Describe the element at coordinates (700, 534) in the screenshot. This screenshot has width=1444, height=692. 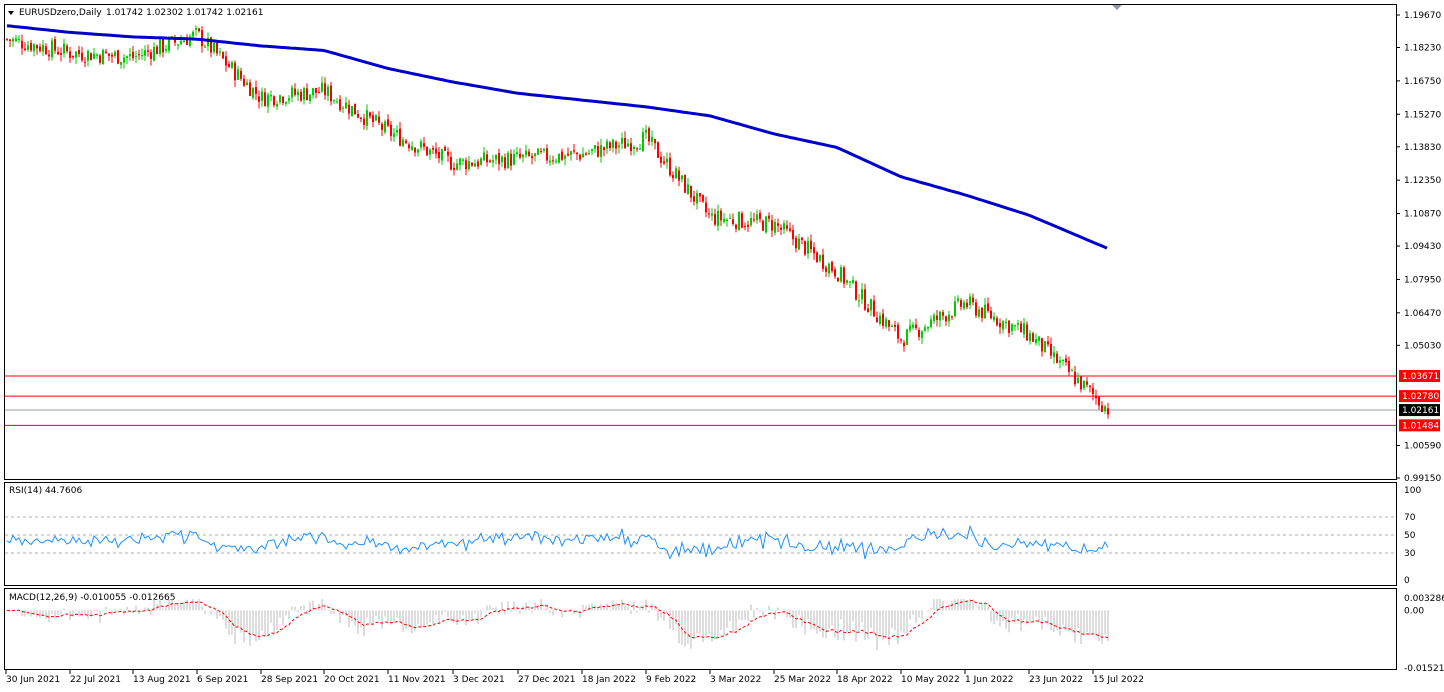
I see `rsi-pane-border` at that location.